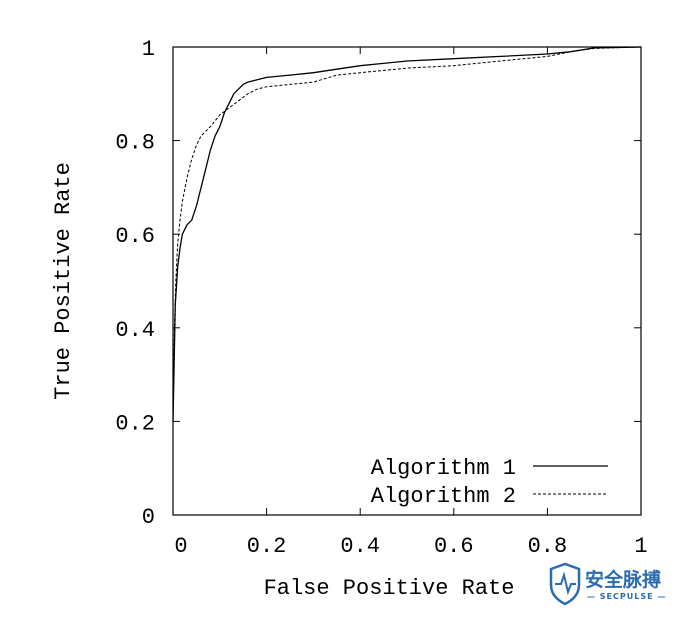  Describe the element at coordinates (454, 546) in the screenshot. I see `x-tick-label: 0.6` at that location.